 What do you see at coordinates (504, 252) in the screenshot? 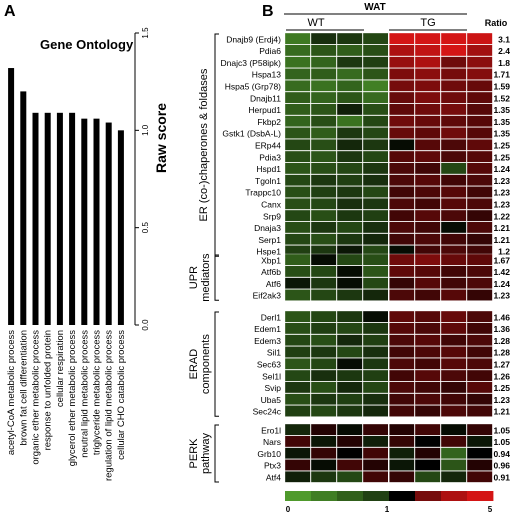
I see `ratio-value: 1.2` at bounding box center [504, 252].